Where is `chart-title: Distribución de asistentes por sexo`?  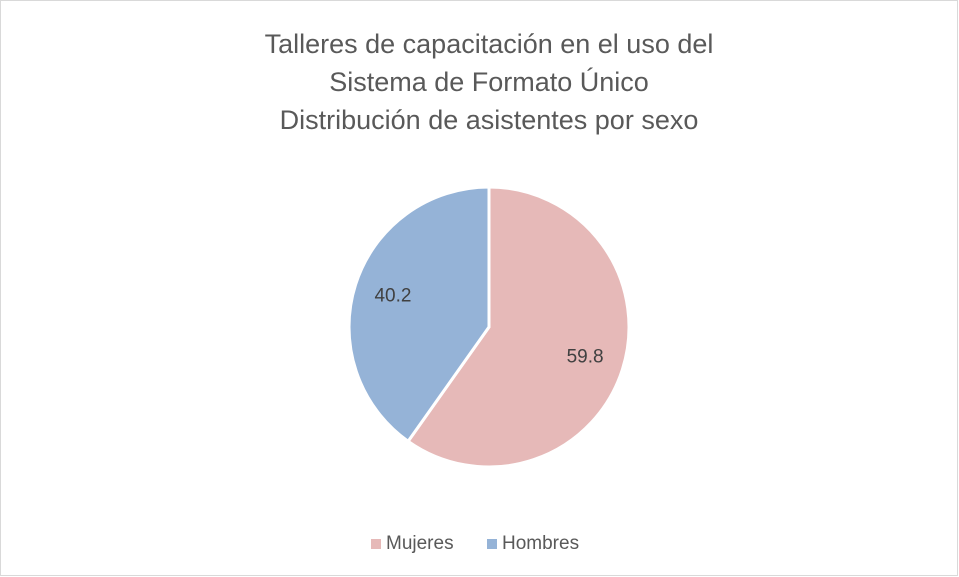
chart-title: Distribución de asistentes por sexo is located at coordinates (489, 120).